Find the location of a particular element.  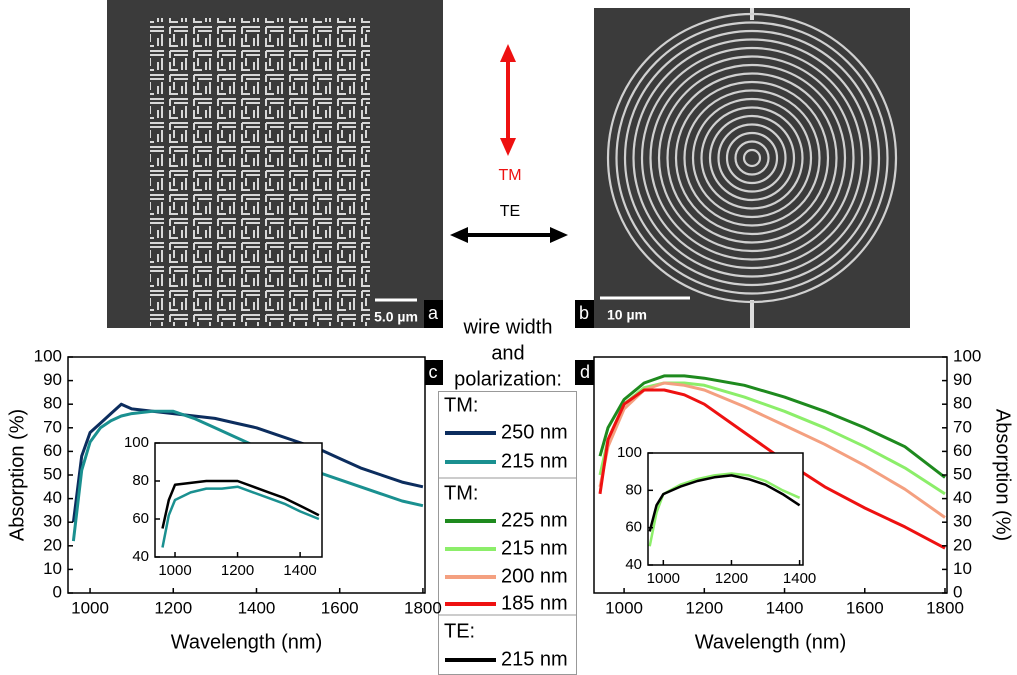

x-axis-label: Wavelength (nm) is located at coordinates (247, 642).